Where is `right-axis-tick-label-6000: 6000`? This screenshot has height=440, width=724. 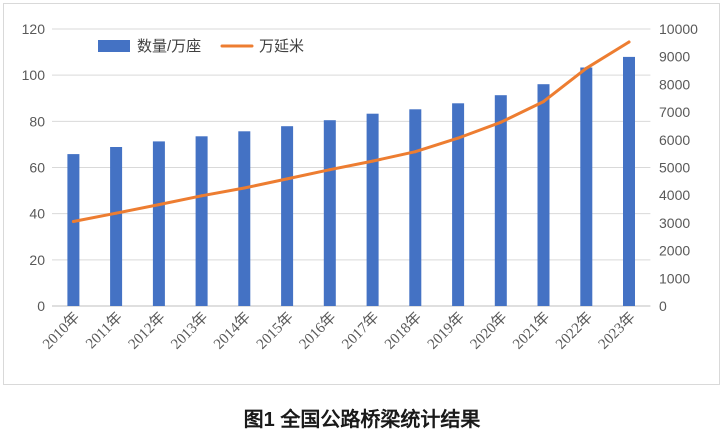 right-axis-tick-label-6000: 6000 is located at coordinates (674, 140).